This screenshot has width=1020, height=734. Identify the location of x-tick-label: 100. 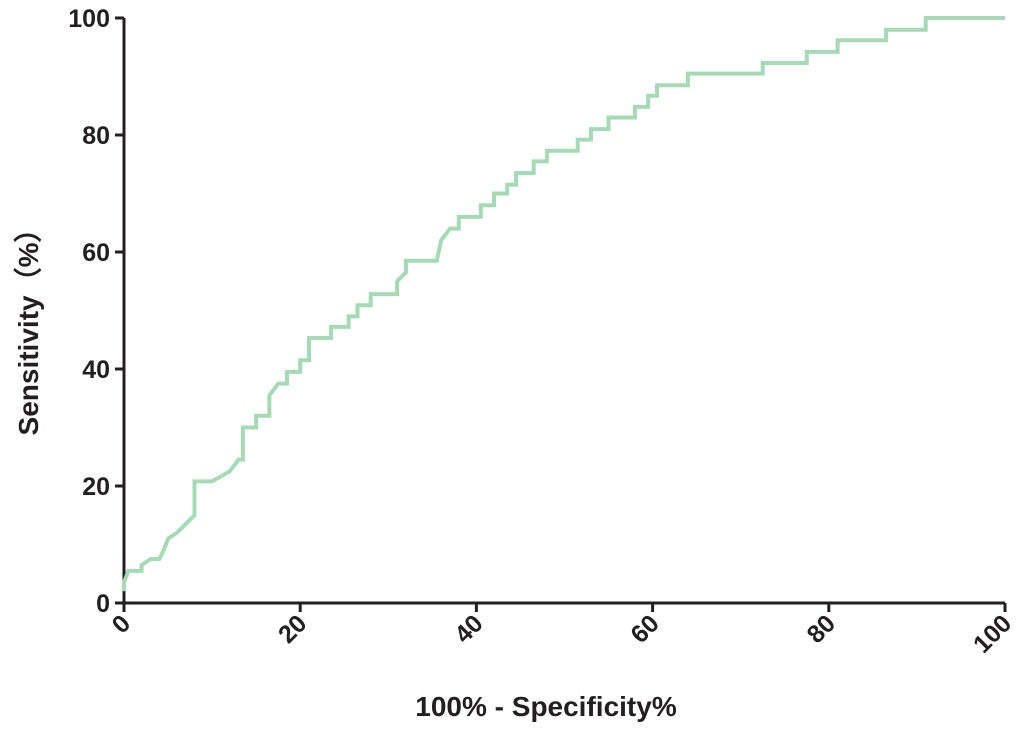
(992, 633).